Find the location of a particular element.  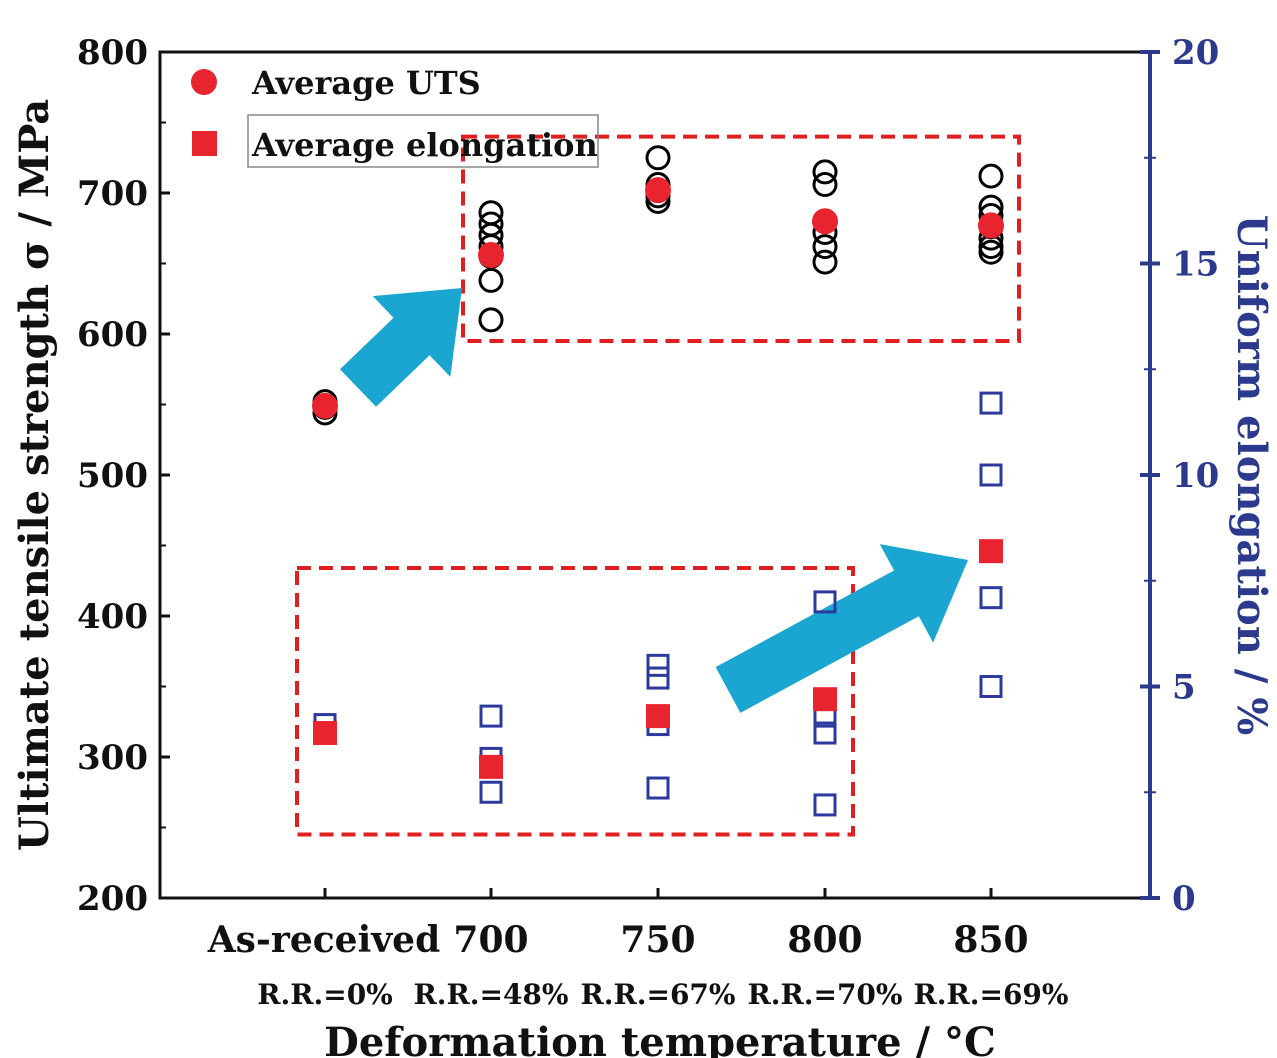

reduction-ratio-label: R.R.=69% is located at coordinates (990, 994).